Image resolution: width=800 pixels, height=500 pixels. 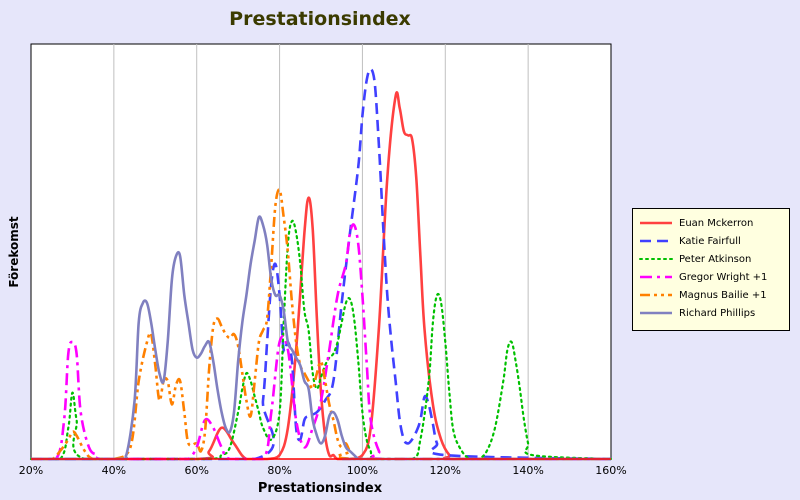 What do you see at coordinates (196, 470) in the screenshot?
I see `x-tick-label: 60%` at bounding box center [196, 470].